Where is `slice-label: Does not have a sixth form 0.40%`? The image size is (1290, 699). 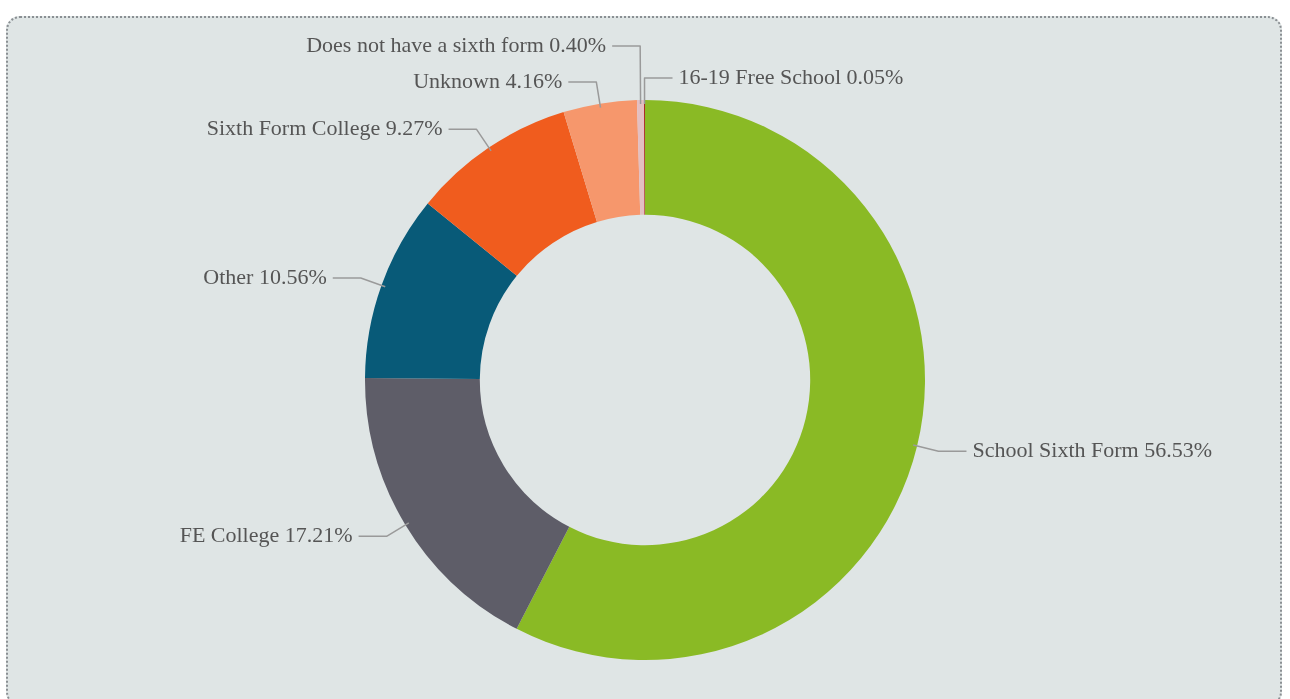 slice-label: Does not have a sixth form 0.40% is located at coordinates (456, 44).